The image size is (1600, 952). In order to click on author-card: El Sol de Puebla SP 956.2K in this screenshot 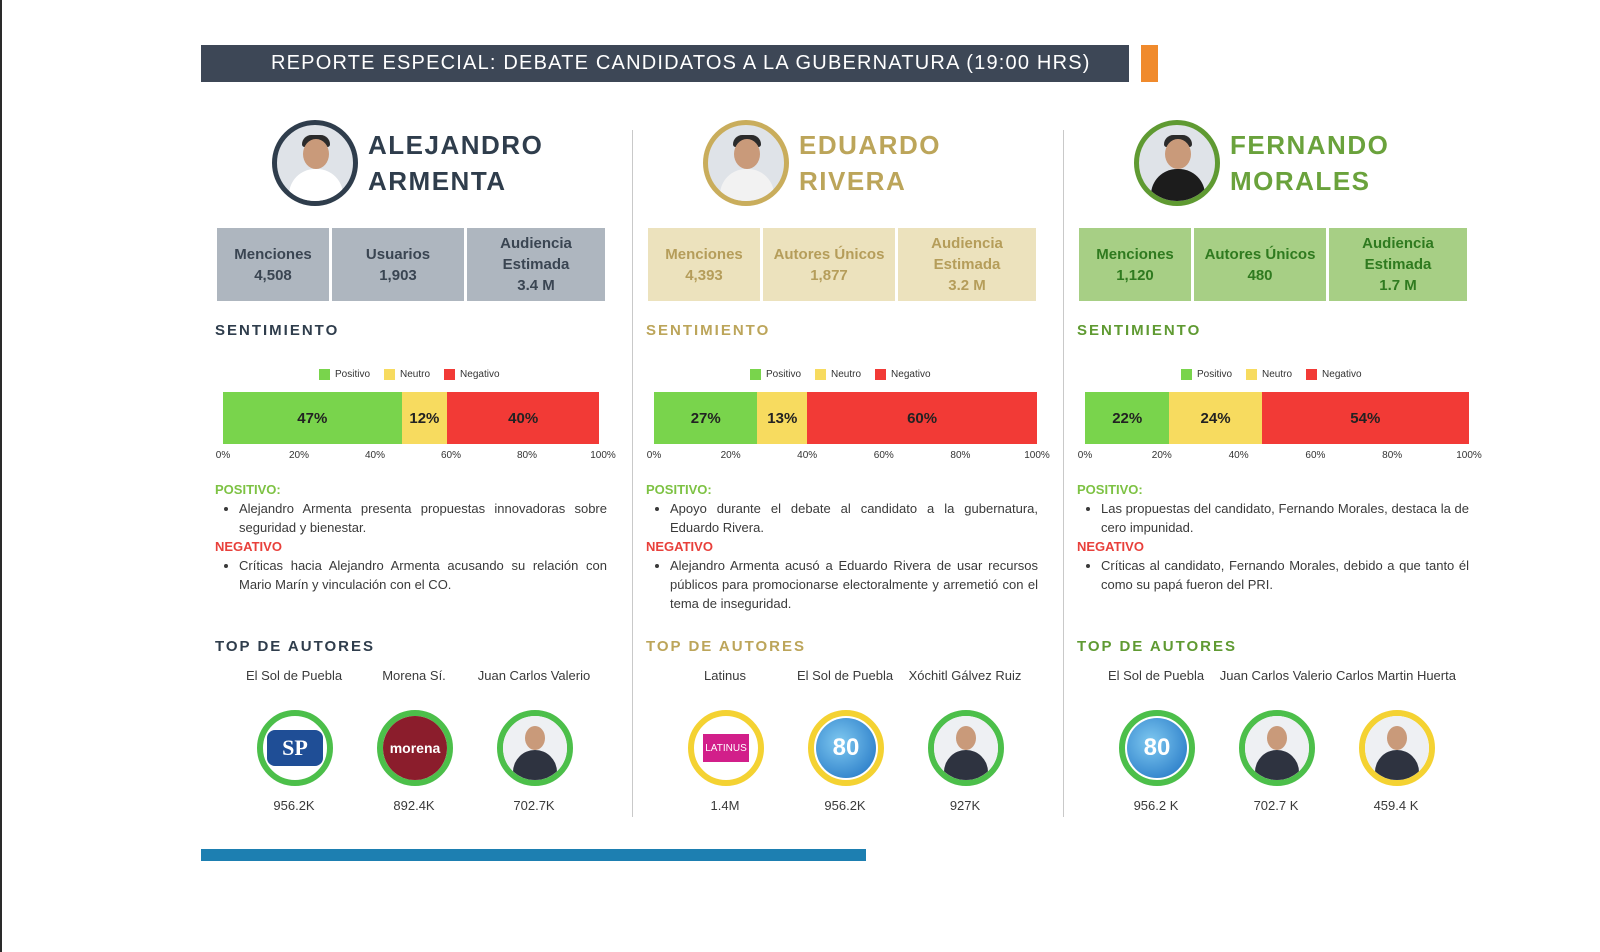, I will do `click(294, 739)`.